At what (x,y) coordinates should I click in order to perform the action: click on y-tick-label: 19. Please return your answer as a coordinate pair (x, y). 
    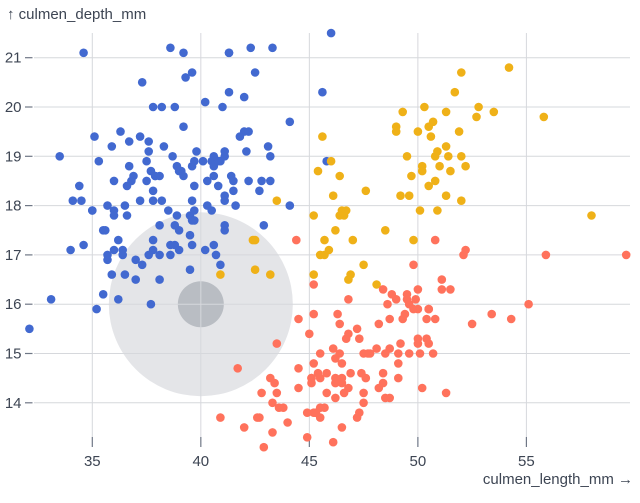
    Looking at the image, I should click on (13, 156).